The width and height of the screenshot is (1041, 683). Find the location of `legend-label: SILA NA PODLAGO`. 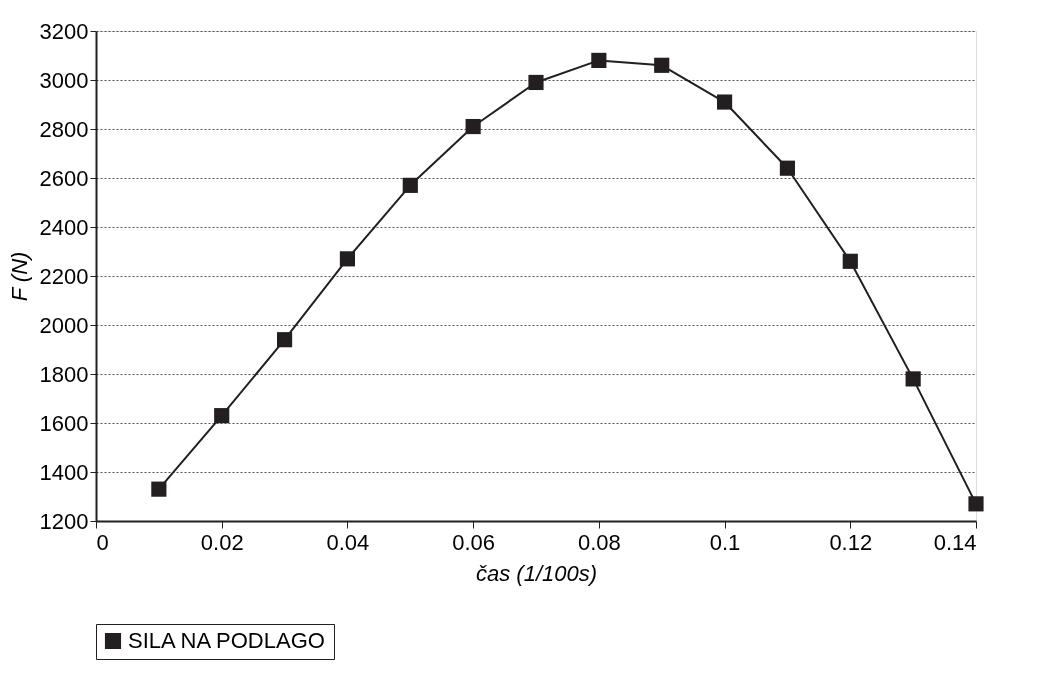

legend-label: SILA NA PODLAGO is located at coordinates (226, 640).